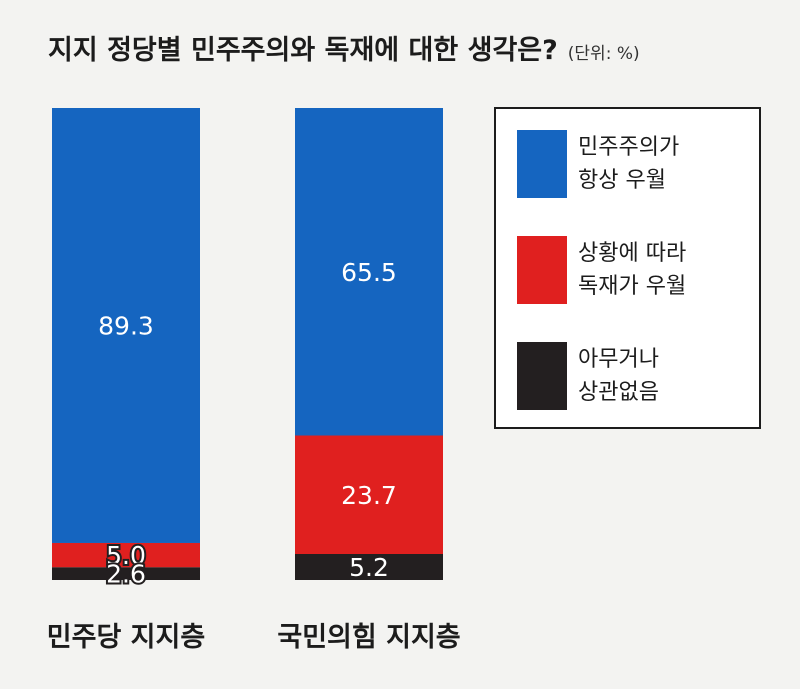 This screenshot has width=800, height=689. Describe the element at coordinates (303, 50) in the screenshot. I see `chart-title-text: 지지 정당별 민주주의와 독재에 대한 생각은?` at that location.